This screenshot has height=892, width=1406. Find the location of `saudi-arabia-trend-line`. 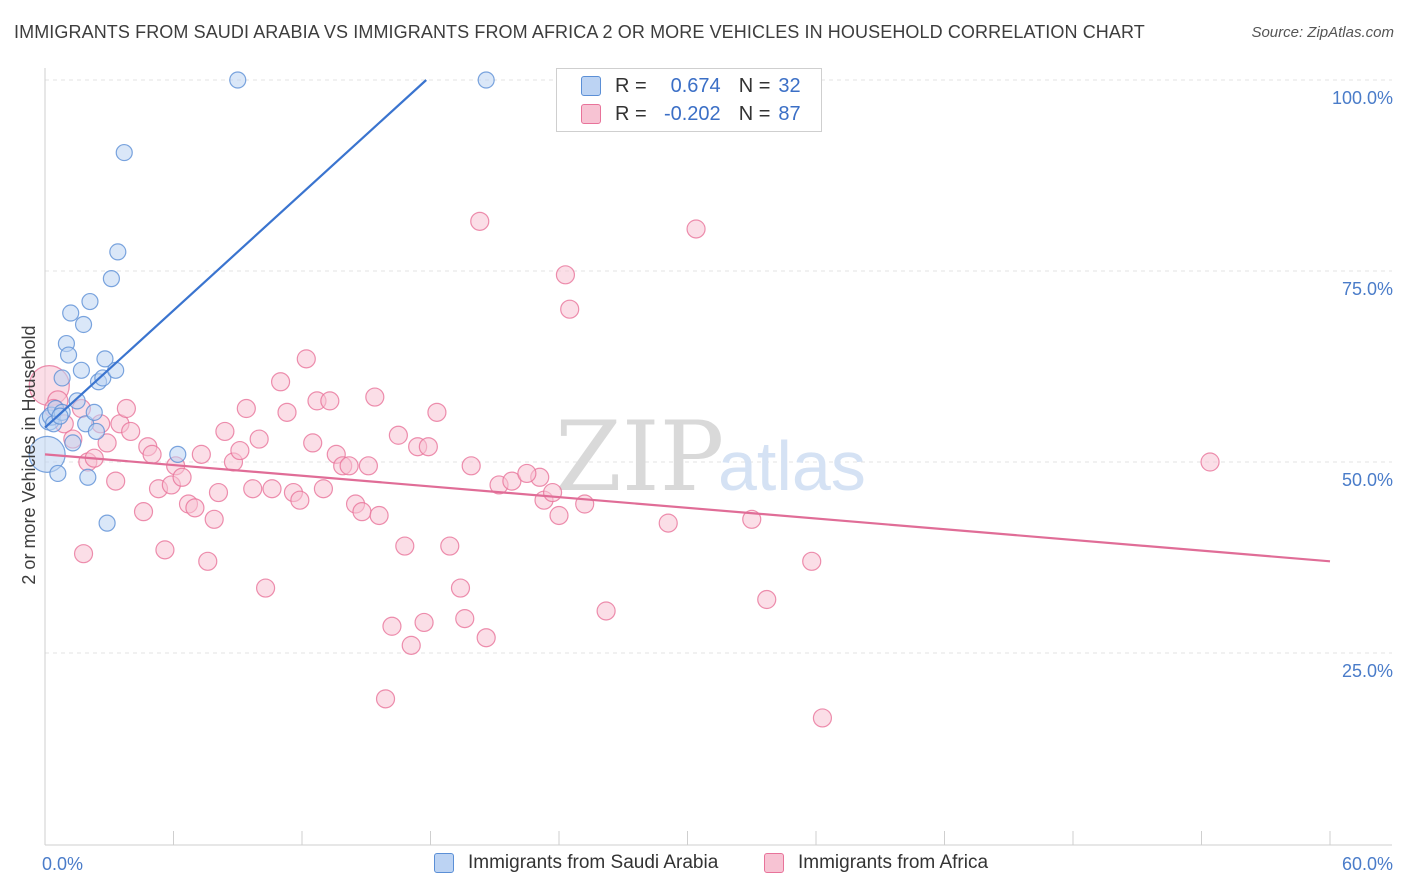

saudi-arabia-trend-line is located at coordinates (235, 254).